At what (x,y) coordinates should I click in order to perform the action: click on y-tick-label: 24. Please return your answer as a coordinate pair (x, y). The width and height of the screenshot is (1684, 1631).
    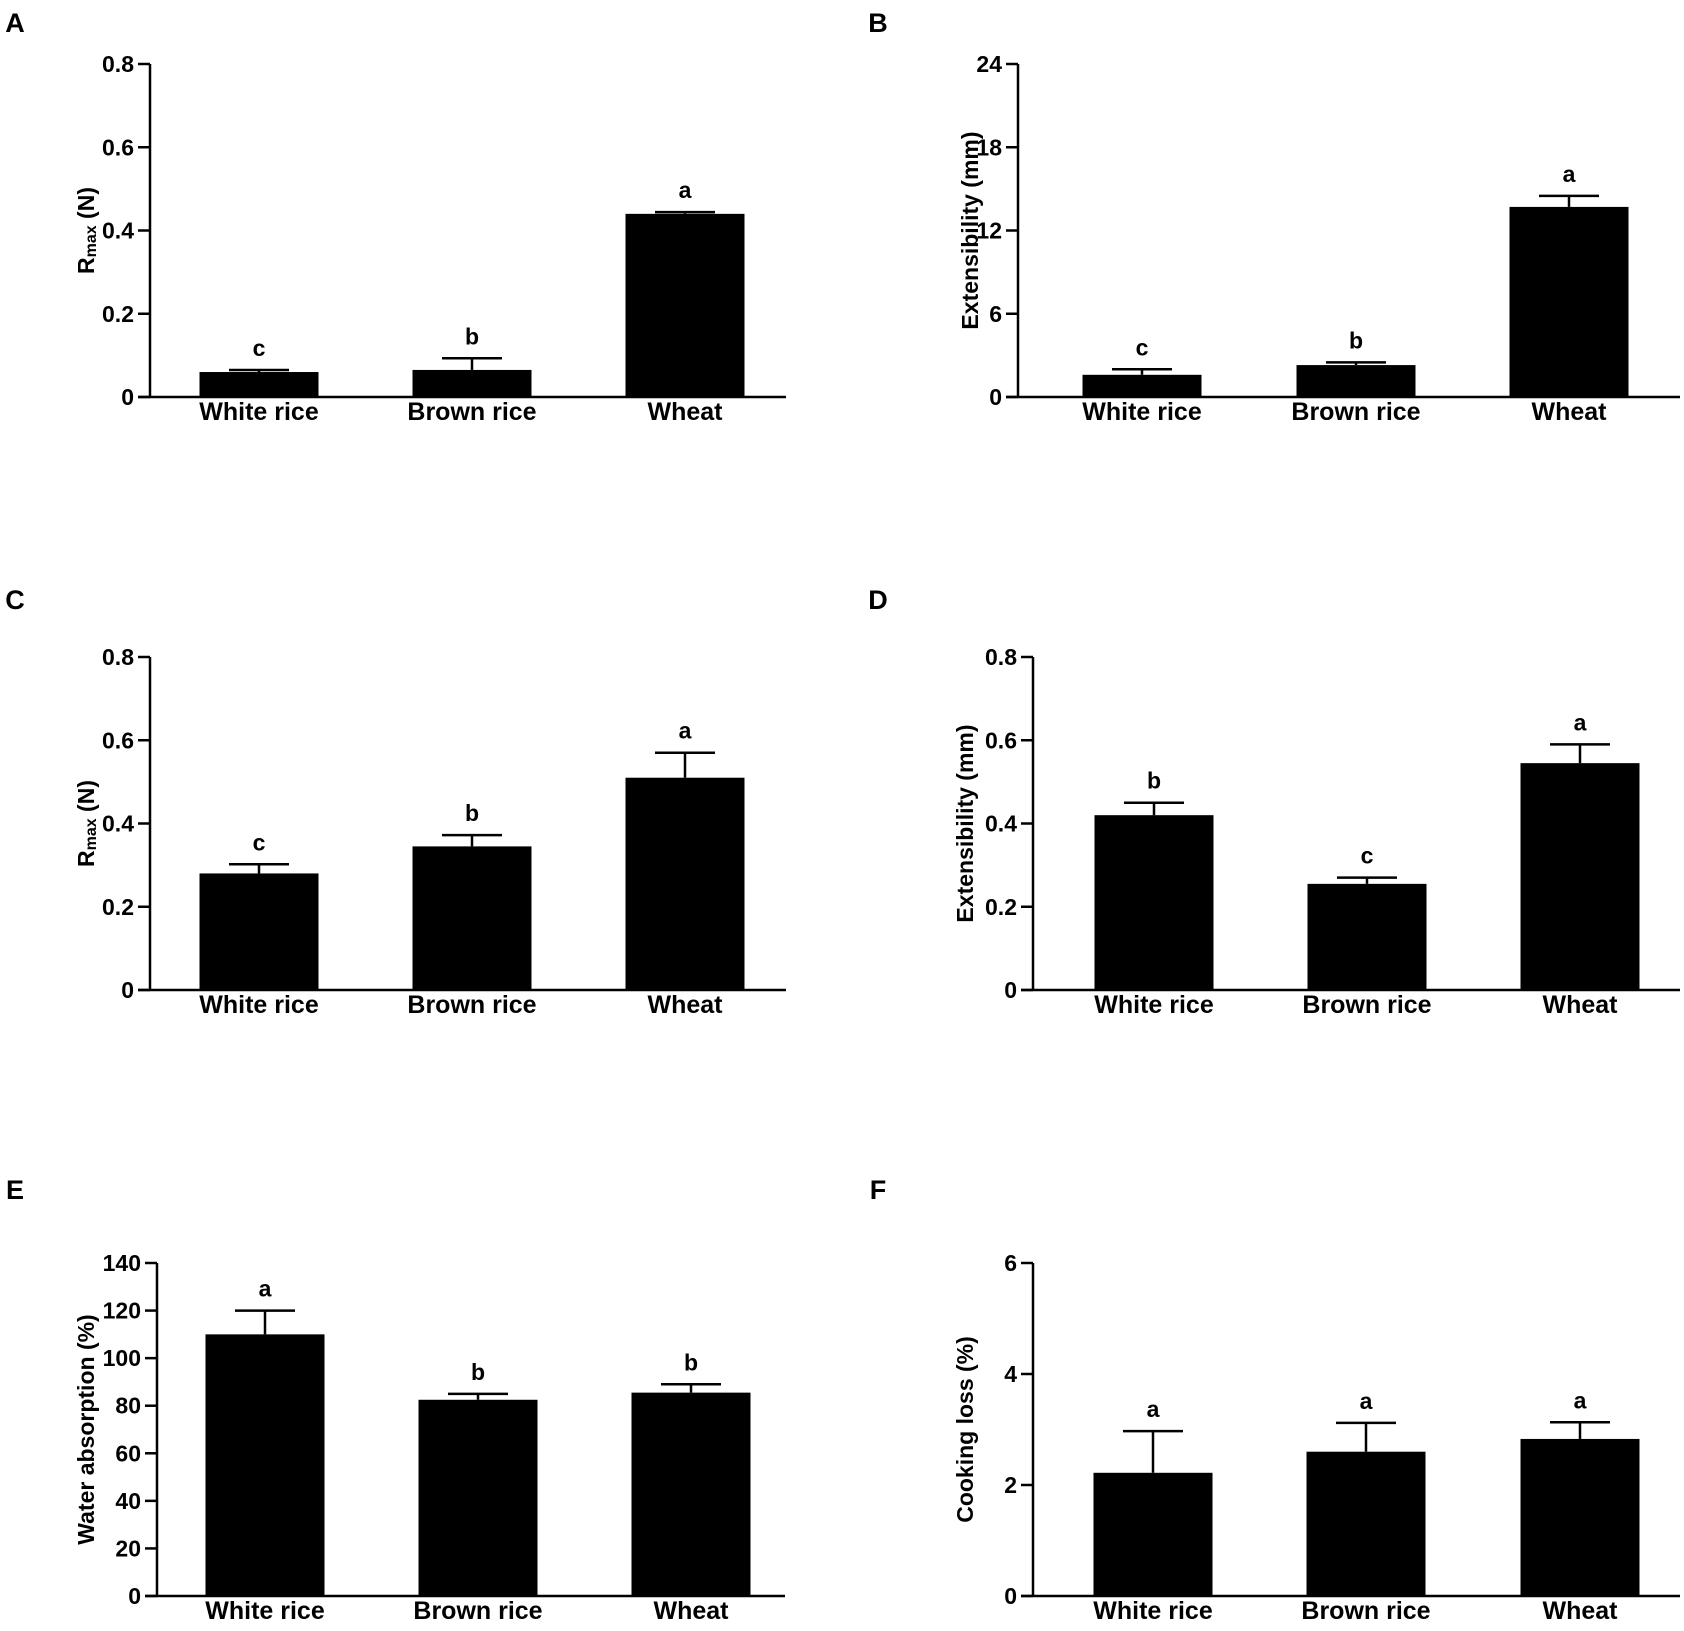
    Looking at the image, I should click on (989, 64).